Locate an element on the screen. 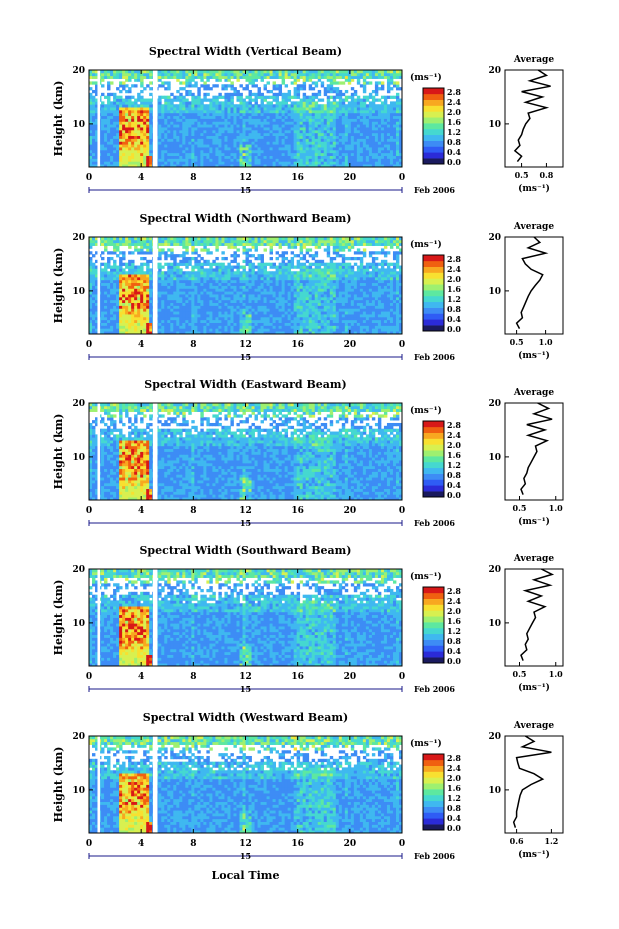  date-label: Feb 2006 is located at coordinates (434, 190).